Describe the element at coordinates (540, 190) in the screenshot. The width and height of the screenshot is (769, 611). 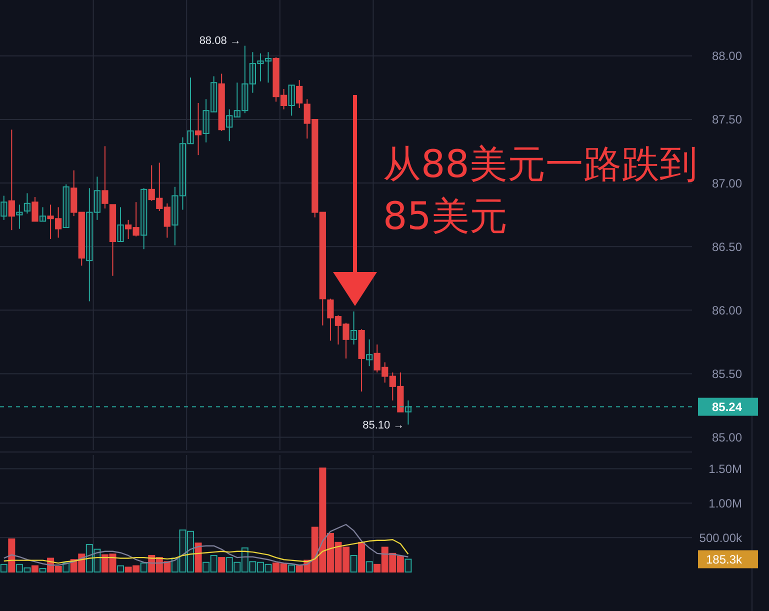
I see `annotation: 从88美元一路跌到 85美元` at that location.